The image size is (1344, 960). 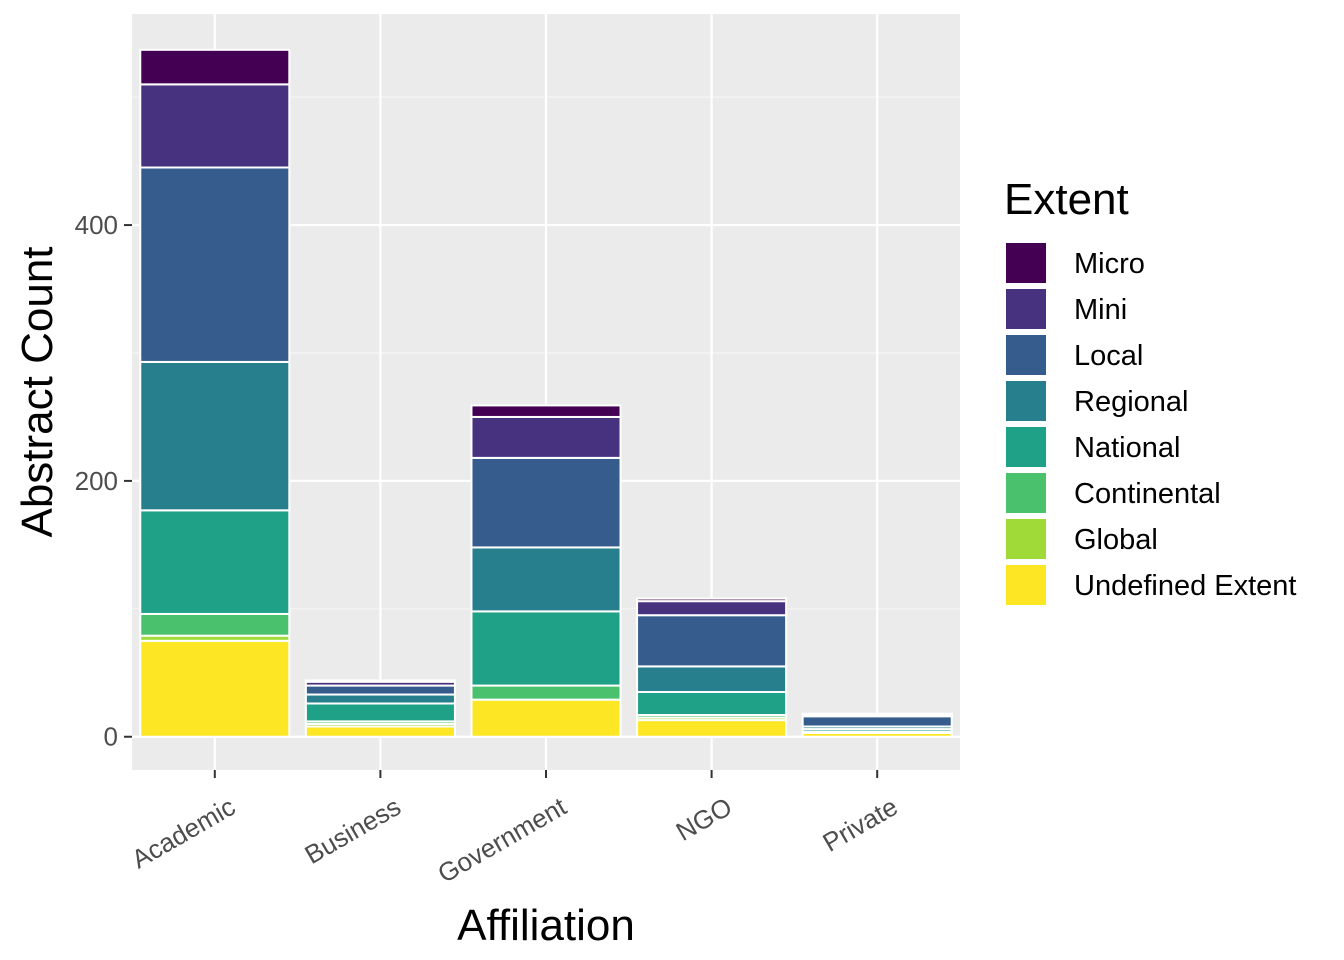 What do you see at coordinates (1116, 540) in the screenshot?
I see `legend-label-global: Global` at bounding box center [1116, 540].